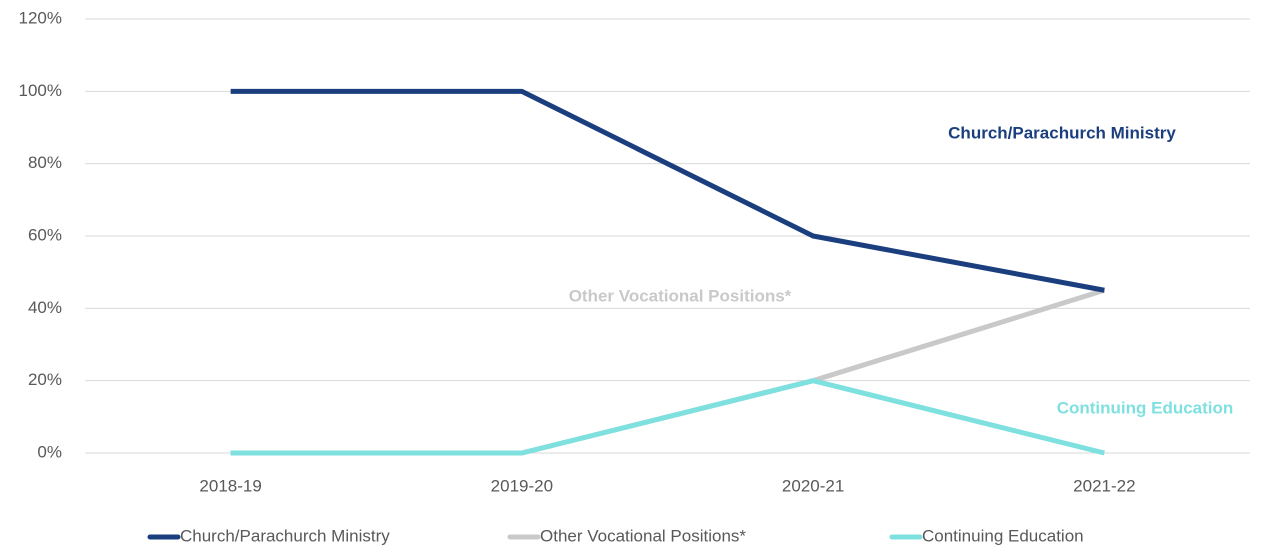 This screenshot has width=1263, height=556. I want to click on series-annotation: Church/Parachurch Ministry, so click(1062, 132).